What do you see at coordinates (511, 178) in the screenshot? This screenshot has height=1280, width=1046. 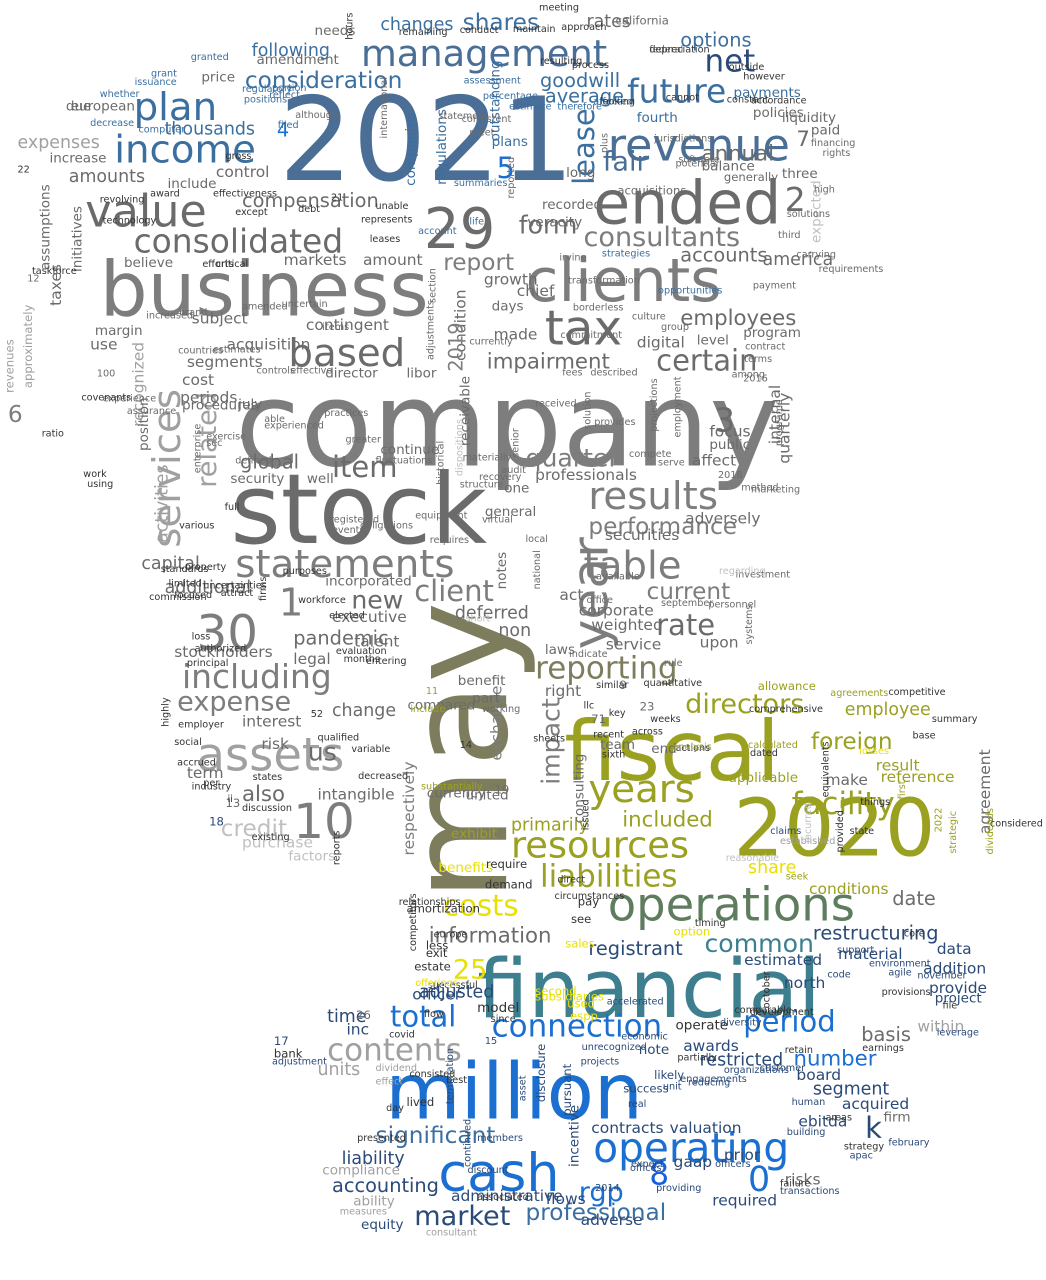 I see `cloud-word: reported` at bounding box center [511, 178].